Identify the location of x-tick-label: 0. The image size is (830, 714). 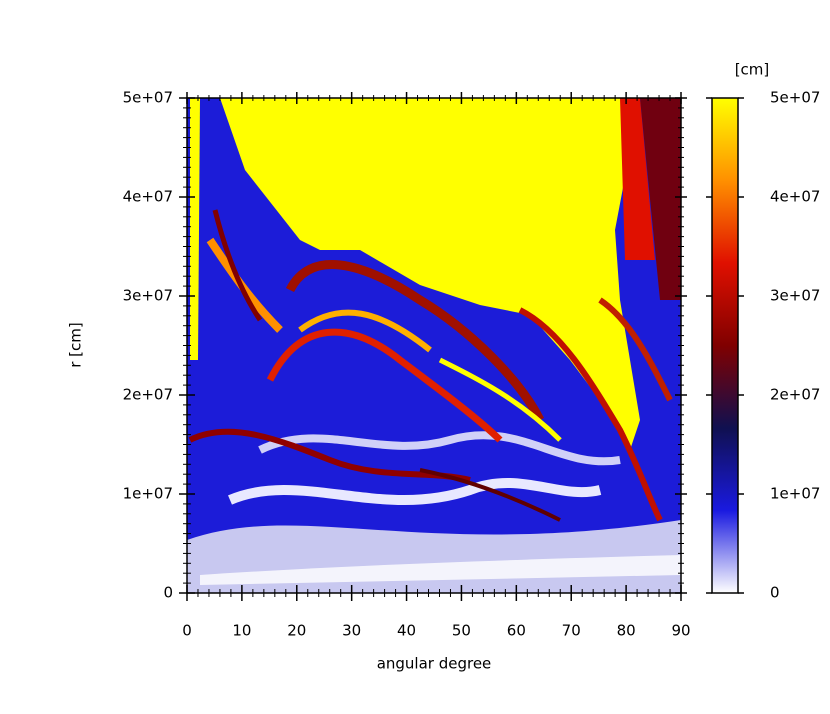
(187, 631).